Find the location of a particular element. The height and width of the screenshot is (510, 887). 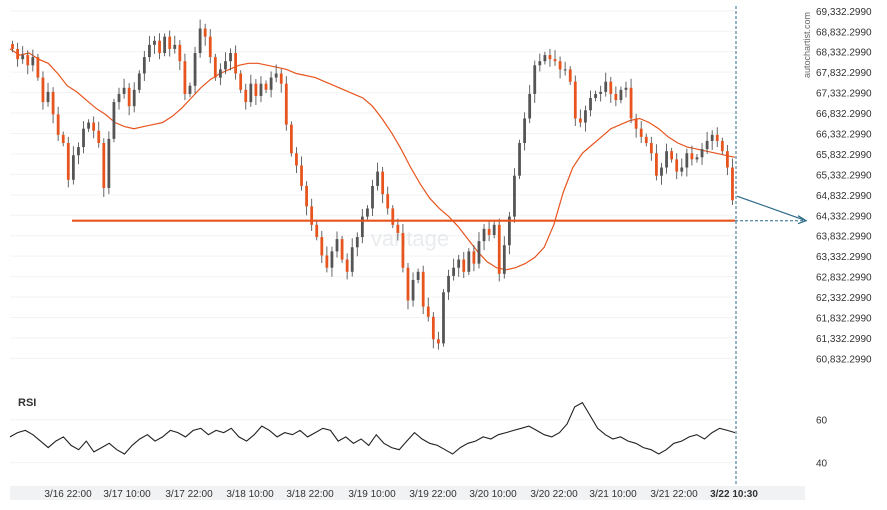

price-tick-label: 69,332.2990 is located at coordinates (844, 12).